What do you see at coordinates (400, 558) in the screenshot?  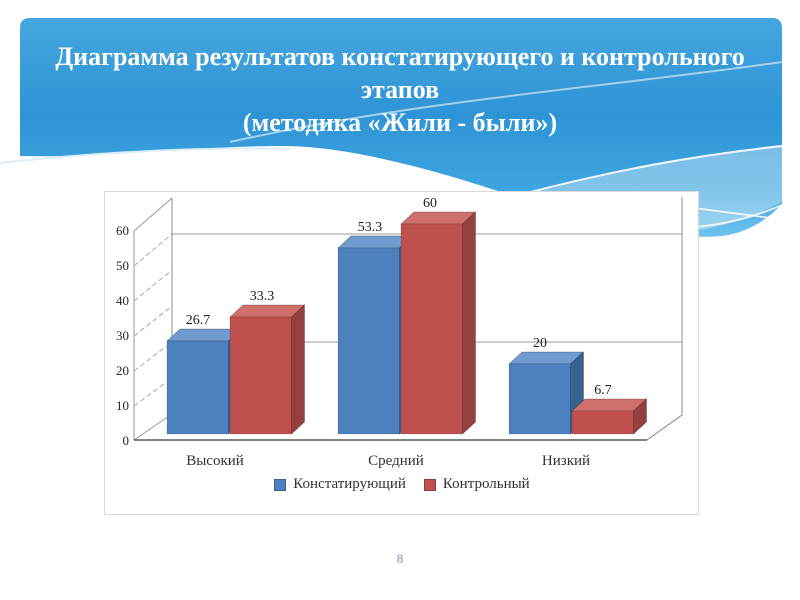 I see `page-number: 8` at bounding box center [400, 558].